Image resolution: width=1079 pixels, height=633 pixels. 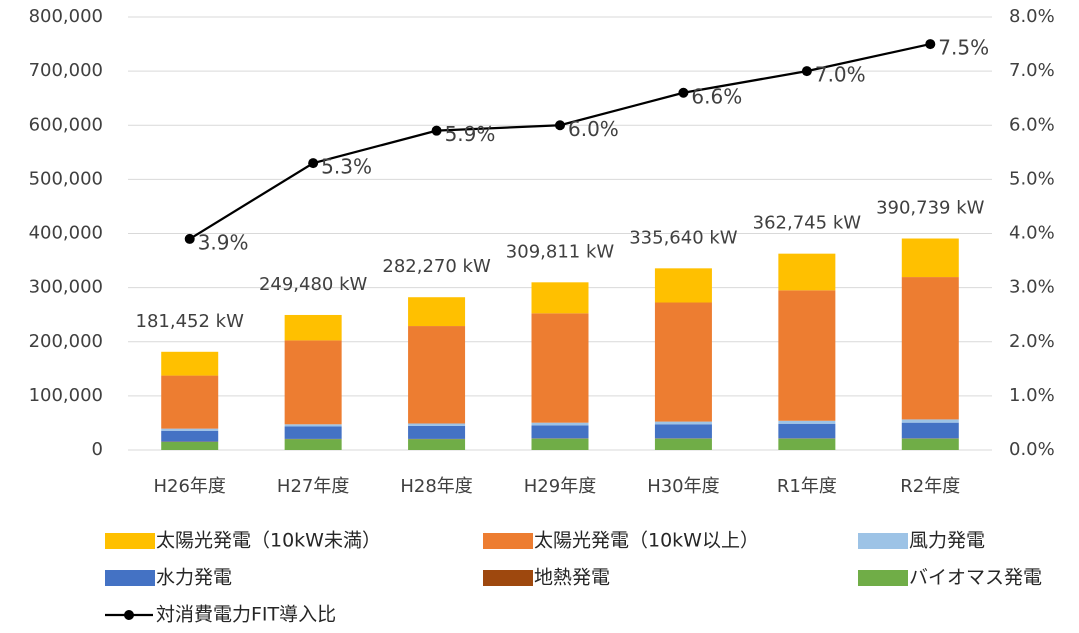 What do you see at coordinates (1032, 341) in the screenshot?
I see `y2-tick-label: 2.0%` at bounding box center [1032, 341].